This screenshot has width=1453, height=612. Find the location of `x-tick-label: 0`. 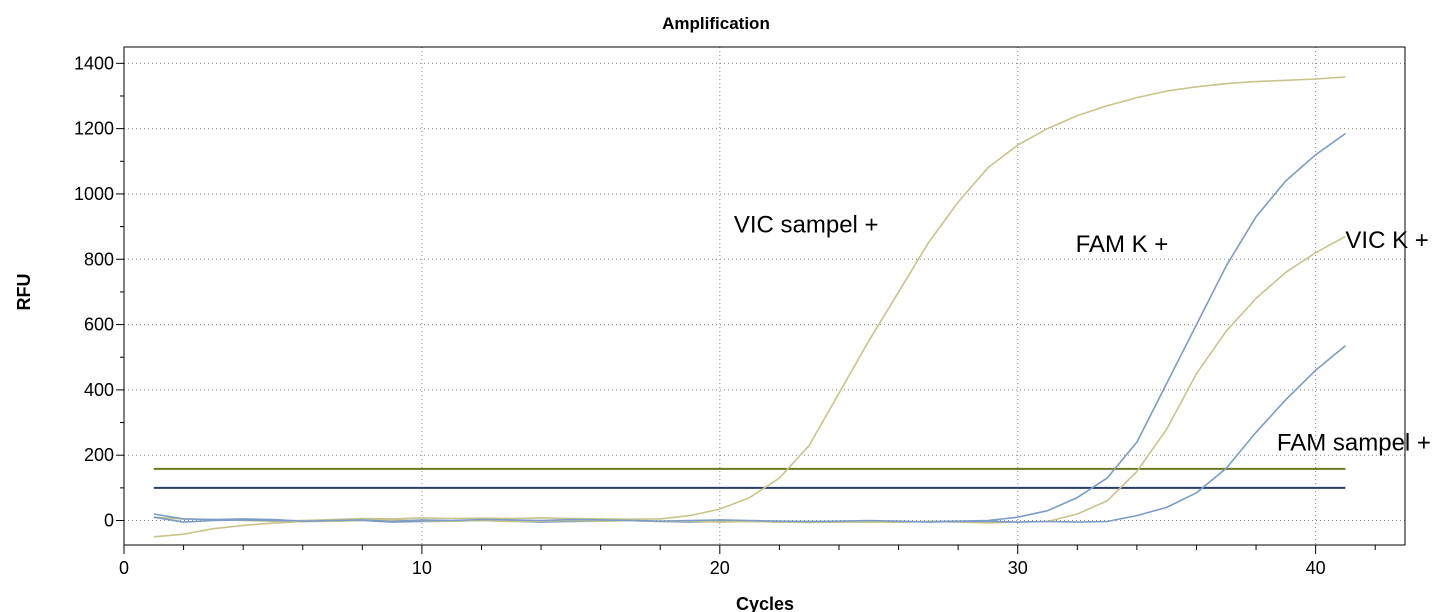

x-tick-label: 0 is located at coordinates (124, 568).